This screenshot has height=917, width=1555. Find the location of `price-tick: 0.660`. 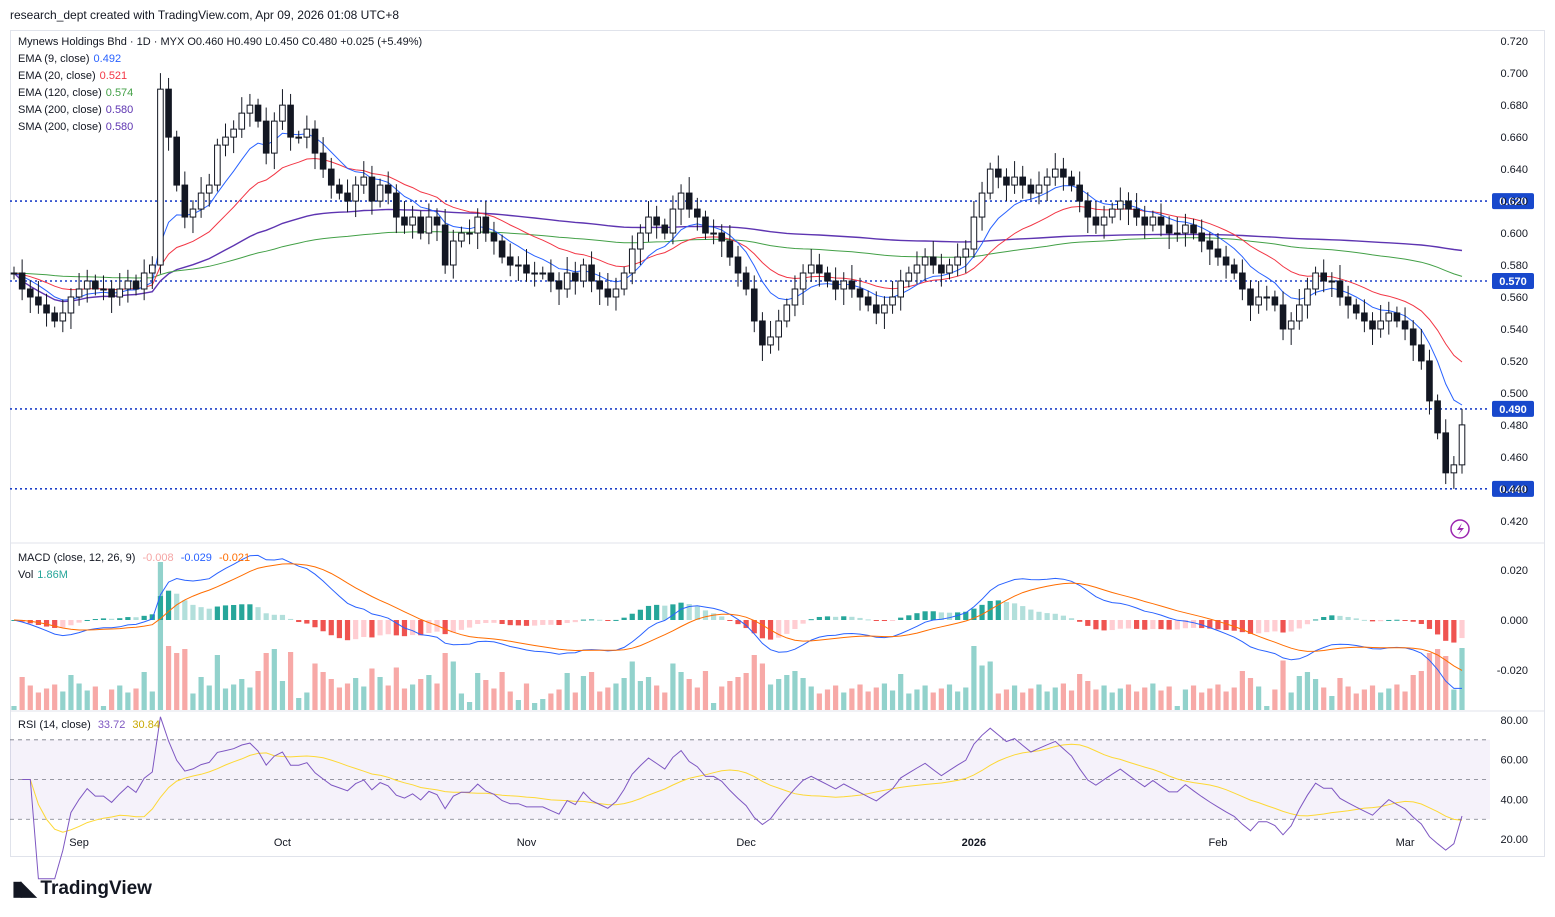

price-tick: 0.660 is located at coordinates (1514, 138).